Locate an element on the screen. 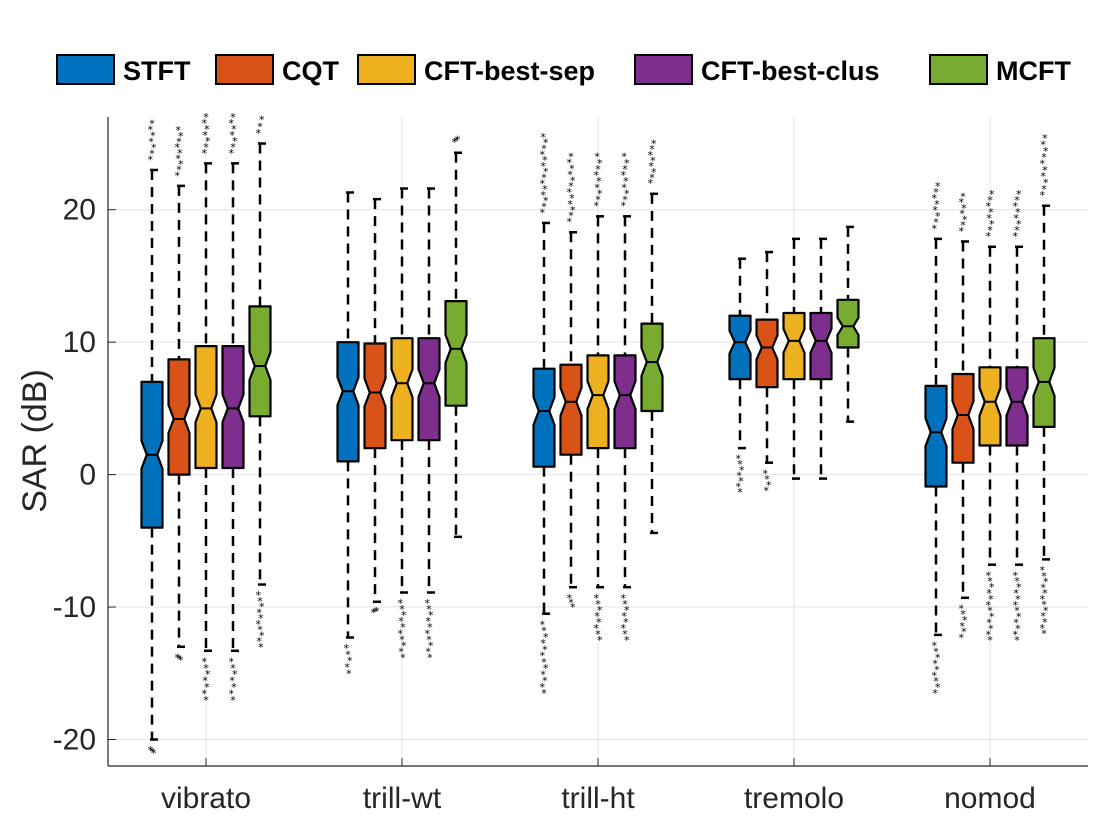 This screenshot has width=1120, height=840. legend: STFT CQT CFT-best-sep CFT-best-clus MCFT is located at coordinates (563, 70).